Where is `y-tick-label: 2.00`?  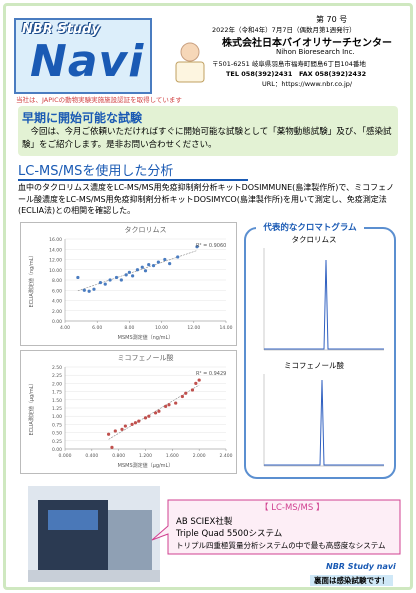
y-tick-label: 2.00 is located at coordinates (57, 384).